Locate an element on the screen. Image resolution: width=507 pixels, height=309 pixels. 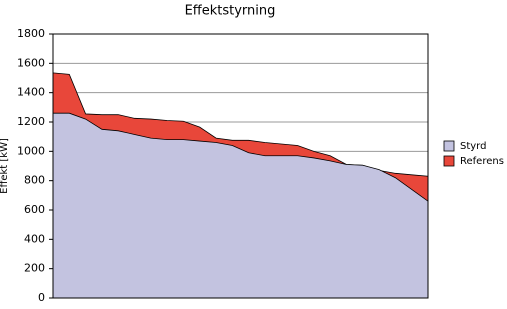
y-tick-label: 1600 is located at coordinates (31, 62).